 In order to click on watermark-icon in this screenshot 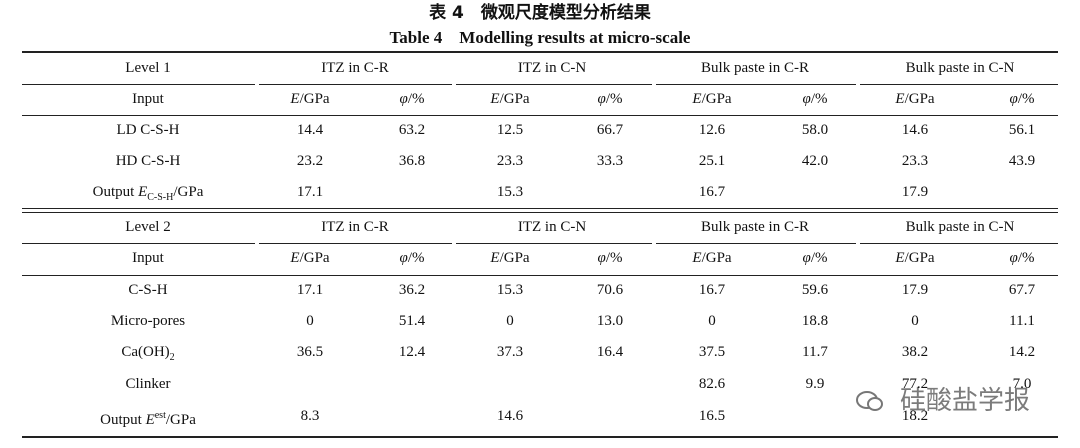, I will do `click(869, 401)`.